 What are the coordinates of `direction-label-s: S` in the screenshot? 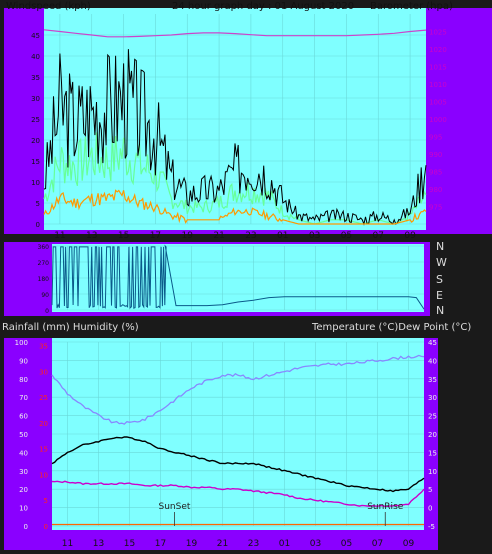 It's located at (439, 279).